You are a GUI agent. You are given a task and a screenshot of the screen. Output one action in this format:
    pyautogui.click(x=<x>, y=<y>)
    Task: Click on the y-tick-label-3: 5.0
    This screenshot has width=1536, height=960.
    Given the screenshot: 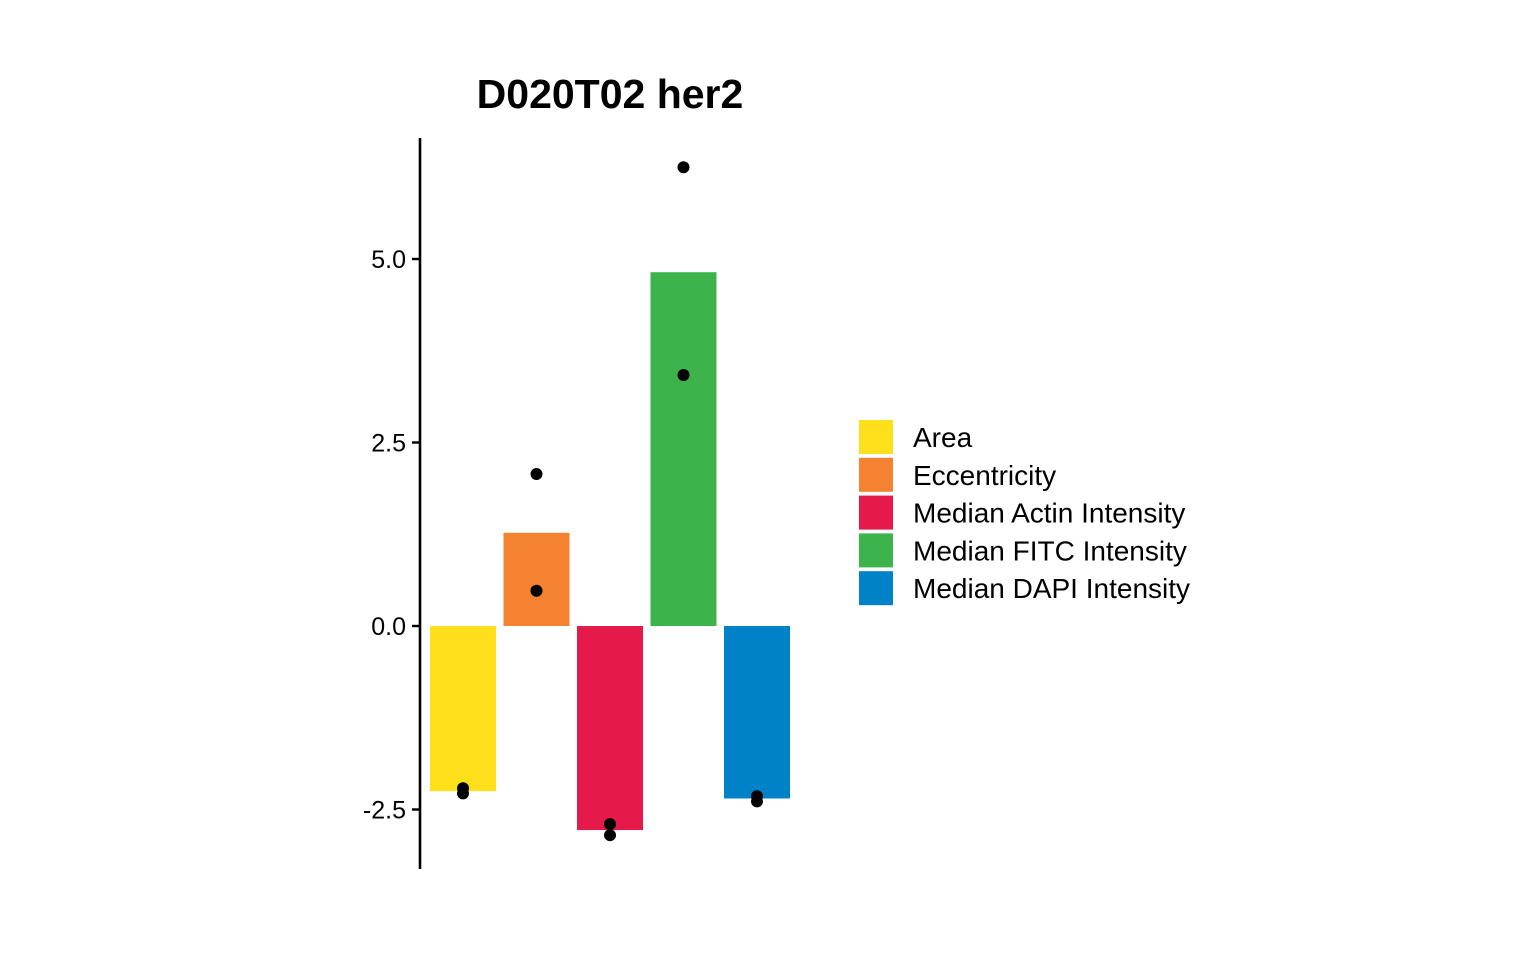 What is the action you would take?
    pyautogui.click(x=388, y=260)
    